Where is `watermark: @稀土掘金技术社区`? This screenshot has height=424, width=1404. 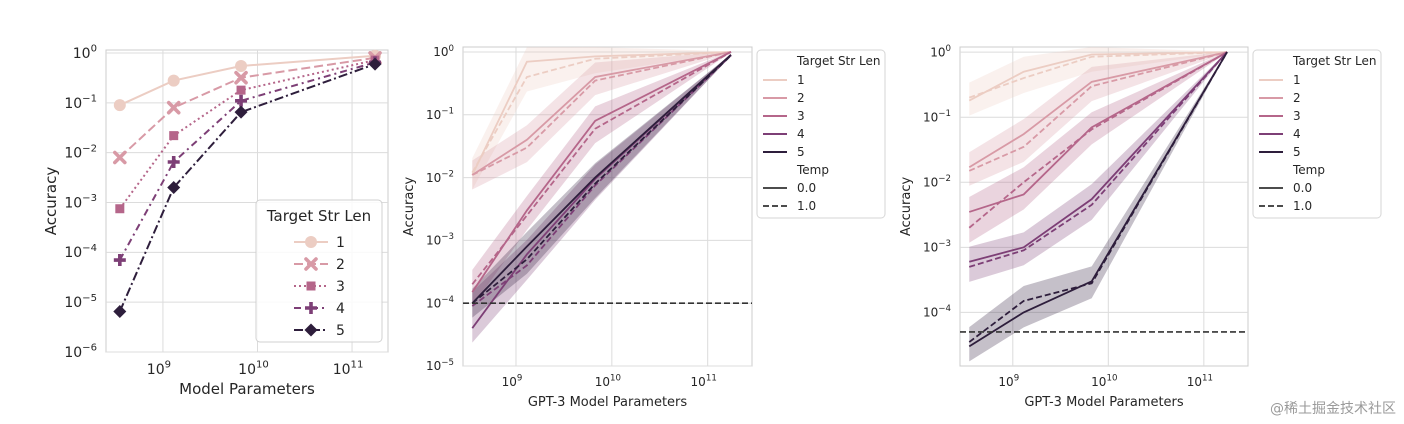 watermark: @稀土掘金技术社区 is located at coordinates (1333, 409).